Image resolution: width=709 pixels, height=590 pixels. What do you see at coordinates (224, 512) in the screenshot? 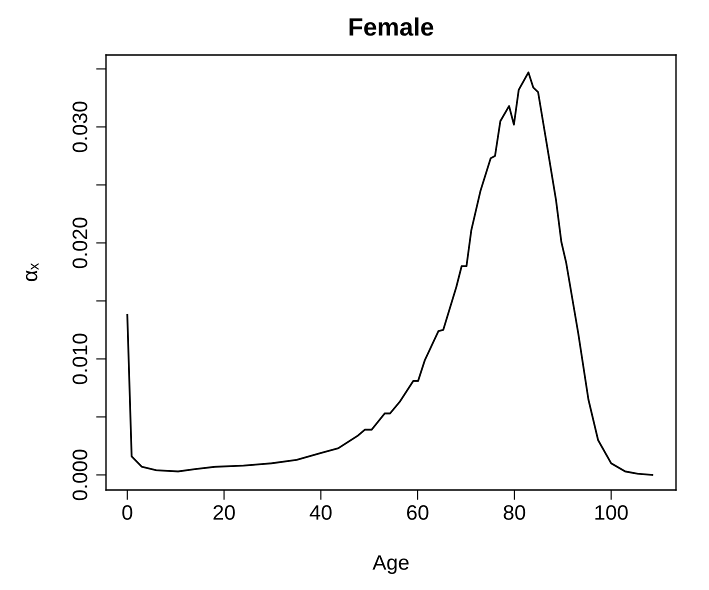
I see `x-tick-label: 20` at bounding box center [224, 512].